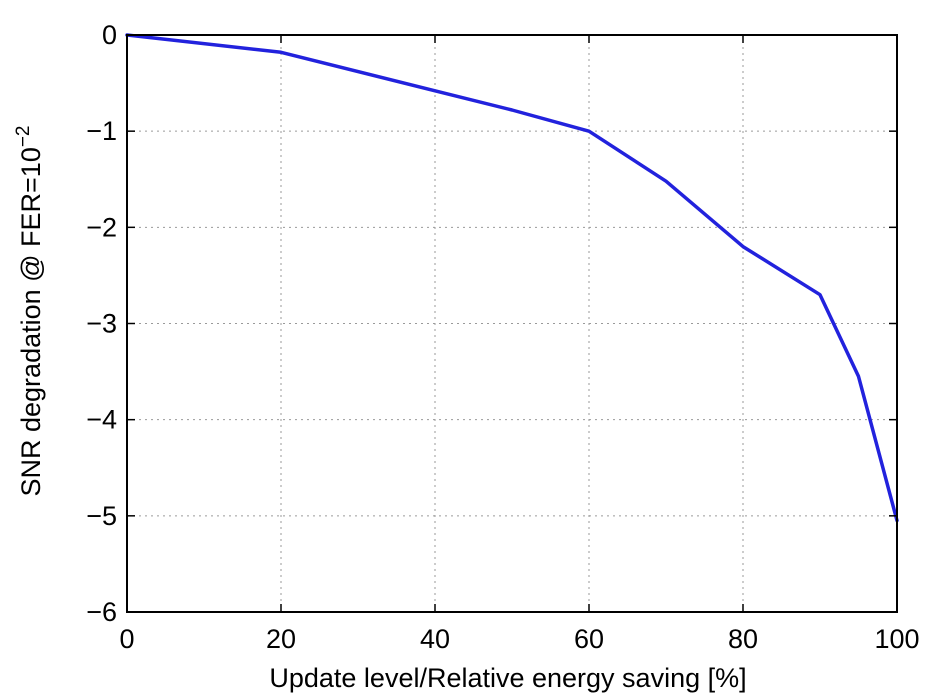 The height and width of the screenshot is (693, 942). I want to click on y-tick-label: −5, so click(101, 516).